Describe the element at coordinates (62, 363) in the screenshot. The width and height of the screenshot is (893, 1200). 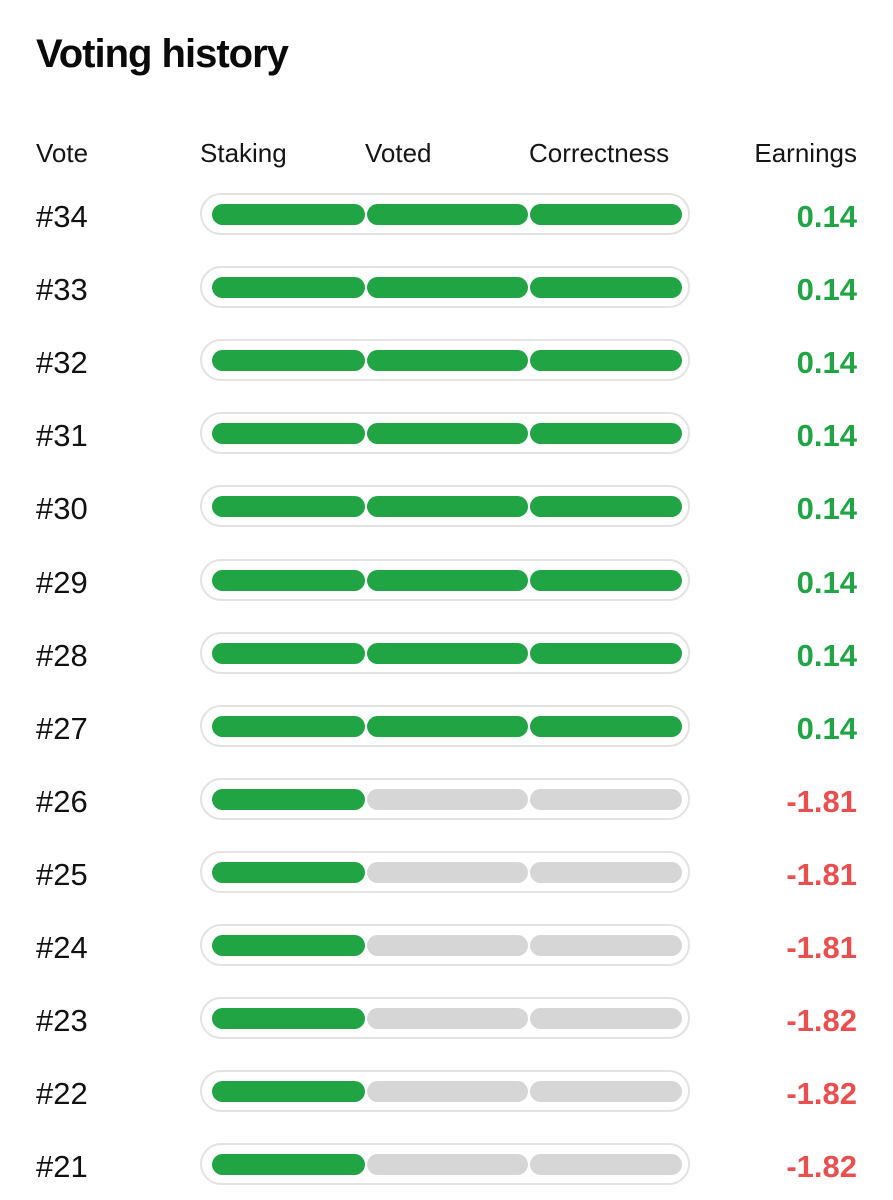
I see `vote-number: #32` at that location.